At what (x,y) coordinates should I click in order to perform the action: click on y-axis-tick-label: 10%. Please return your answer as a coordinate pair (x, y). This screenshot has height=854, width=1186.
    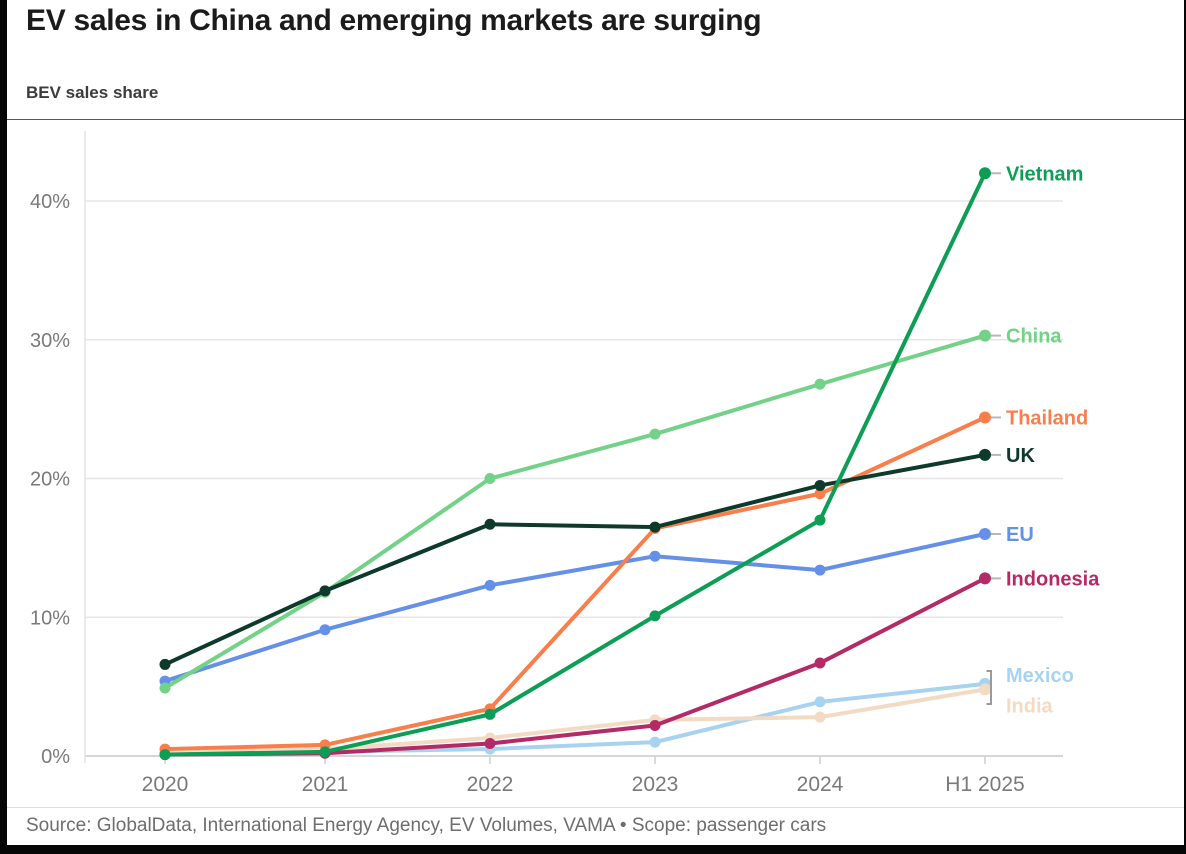
    Looking at the image, I should click on (50, 618).